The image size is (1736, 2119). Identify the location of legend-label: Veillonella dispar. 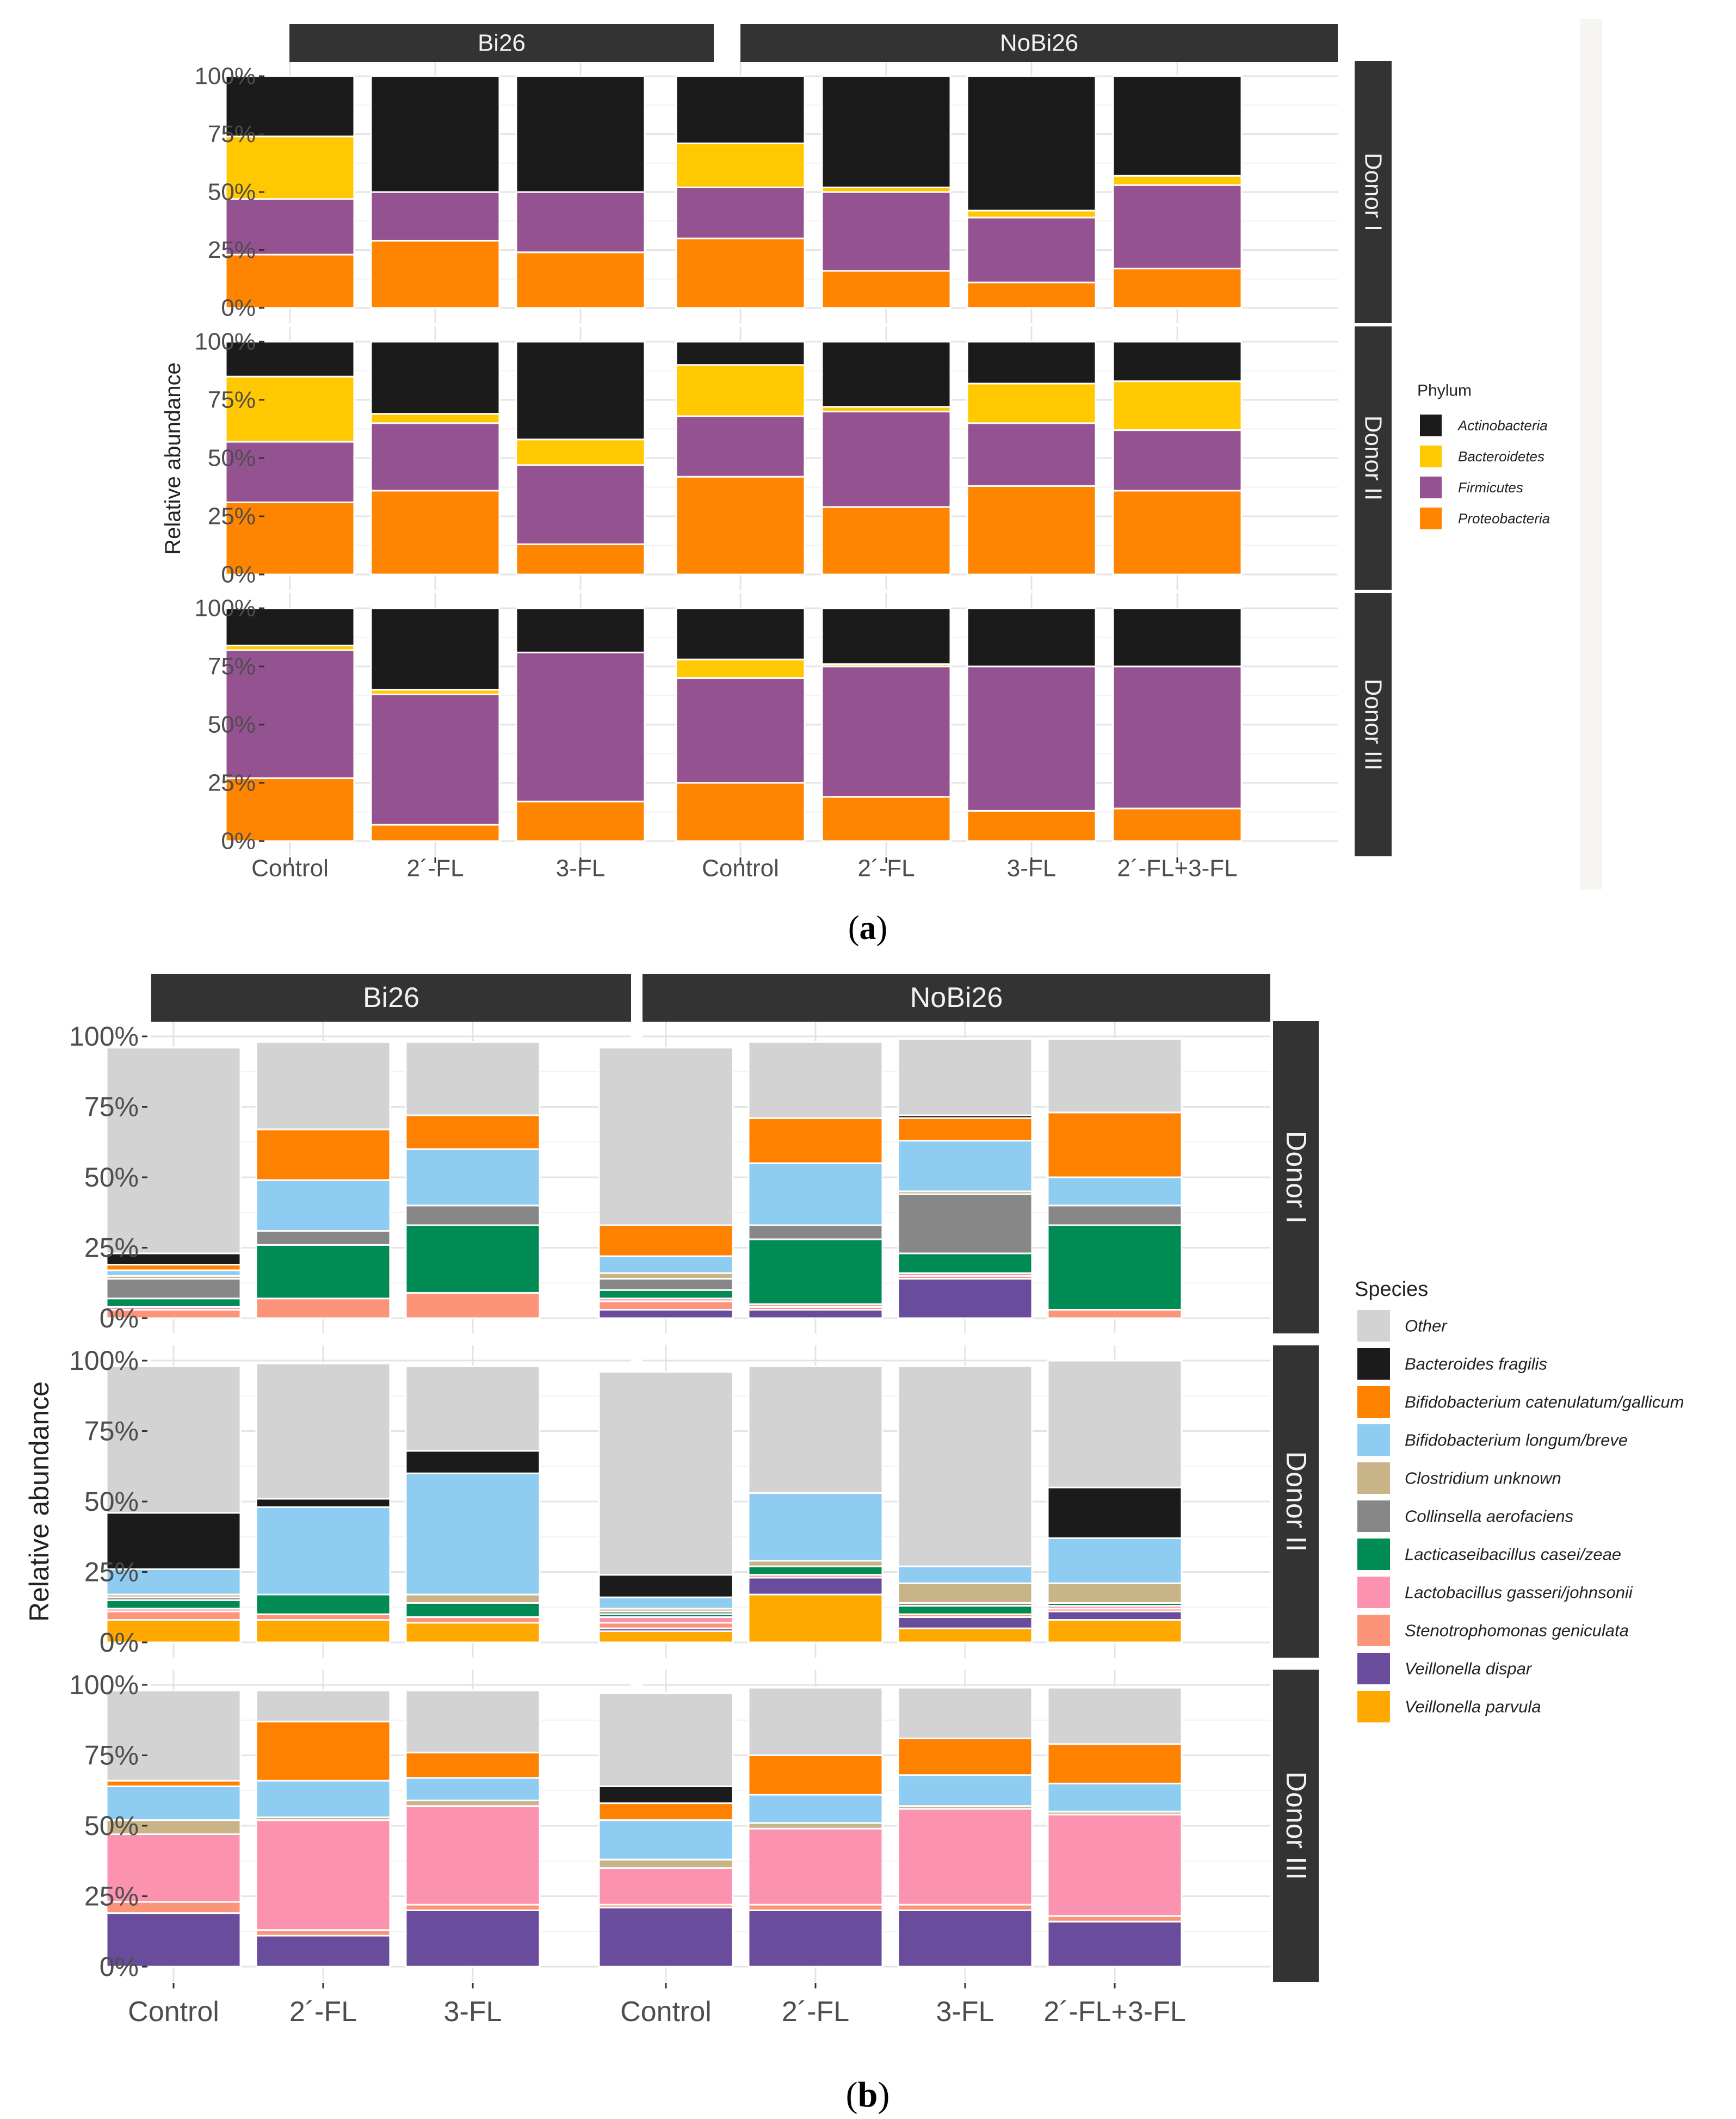
(1469, 1668).